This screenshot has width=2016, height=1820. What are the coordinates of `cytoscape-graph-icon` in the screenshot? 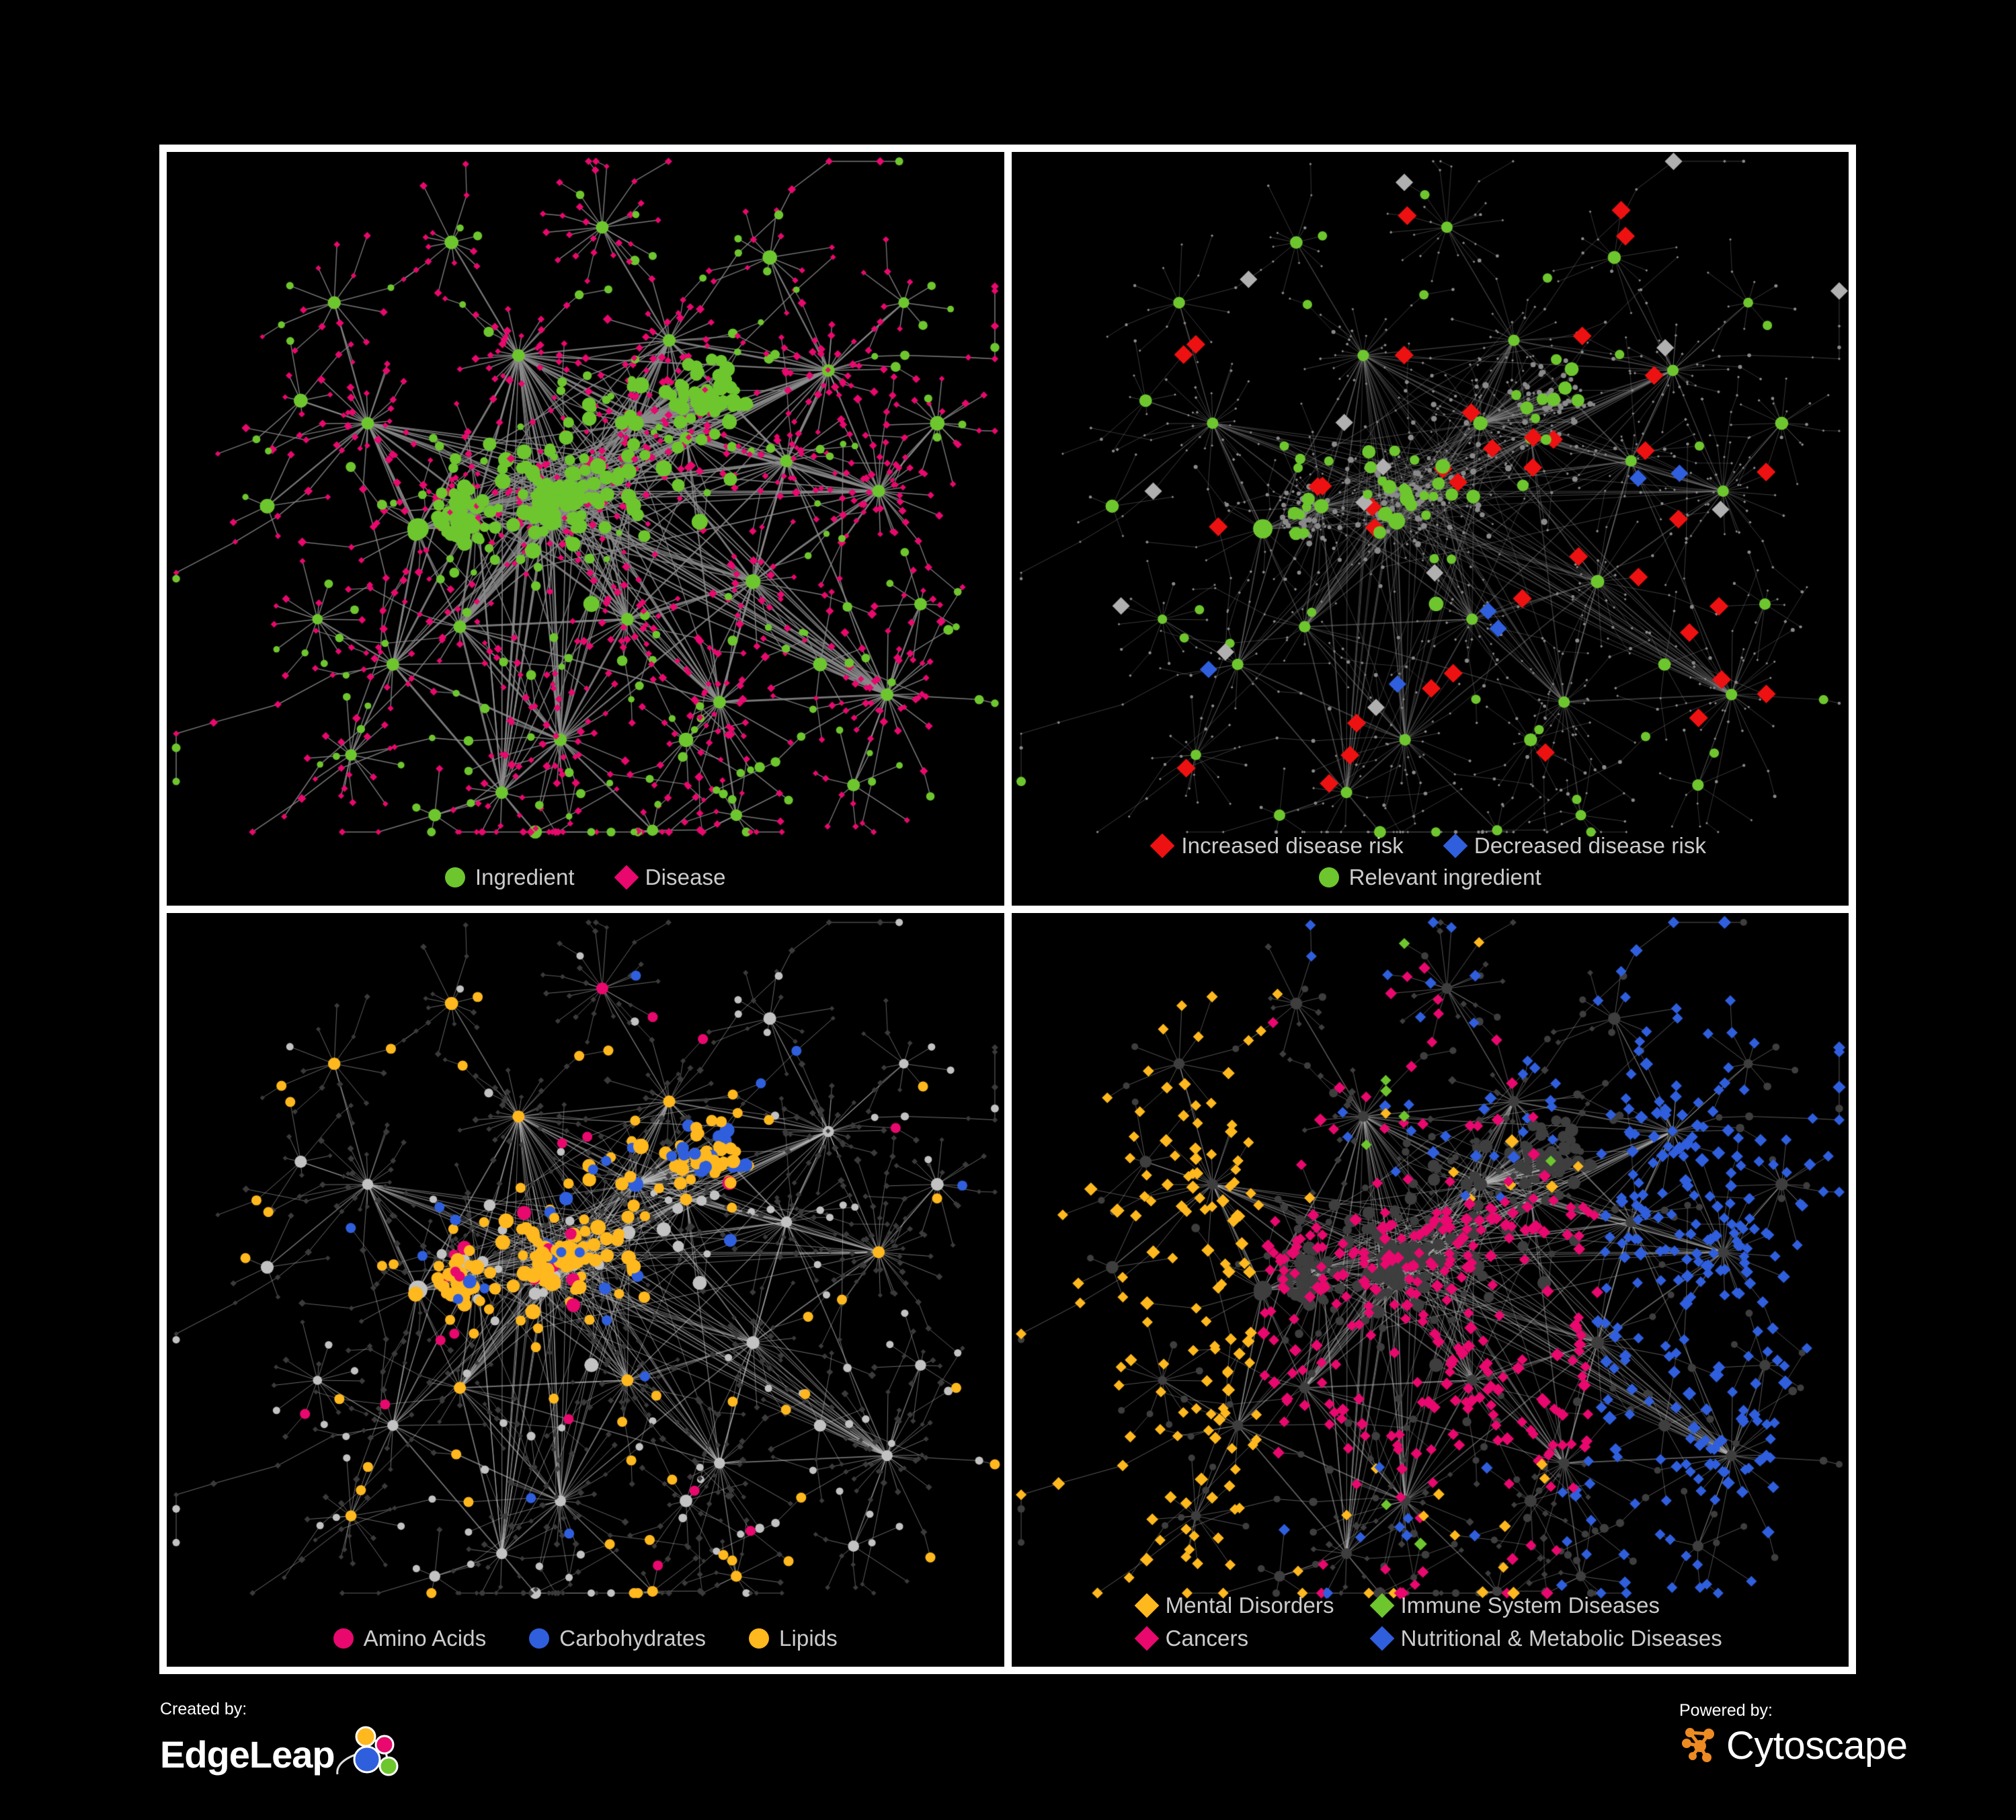 It's located at (1700, 1745).